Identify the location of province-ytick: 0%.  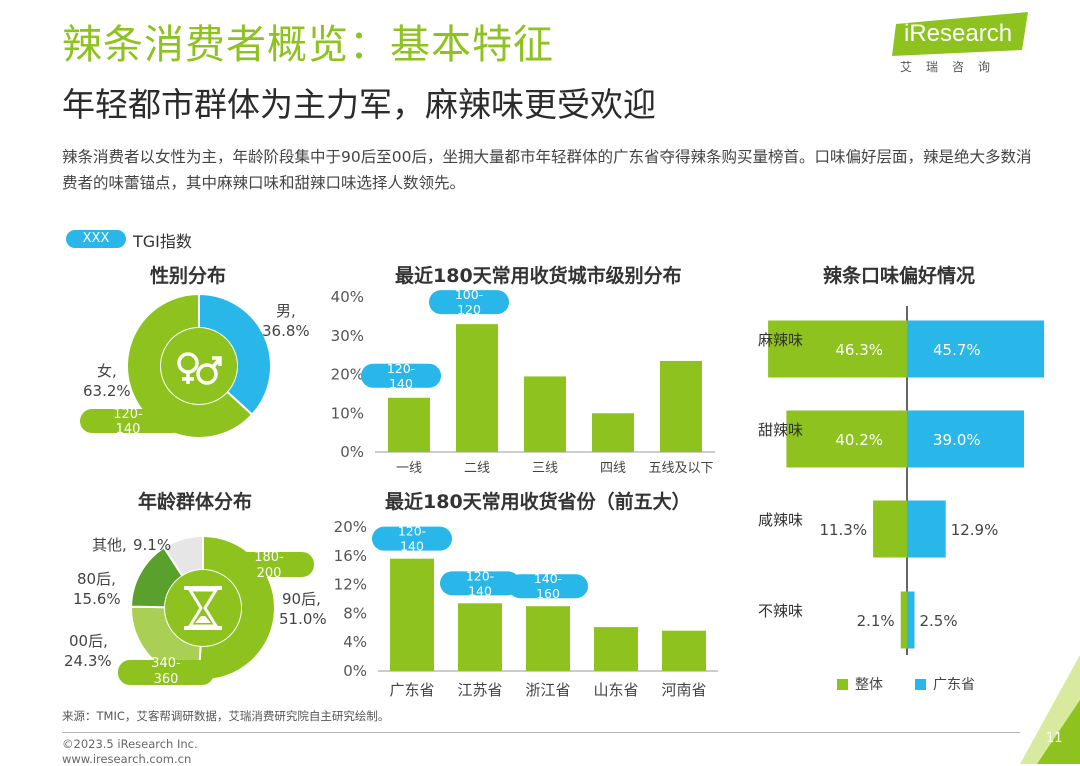
(355, 671).